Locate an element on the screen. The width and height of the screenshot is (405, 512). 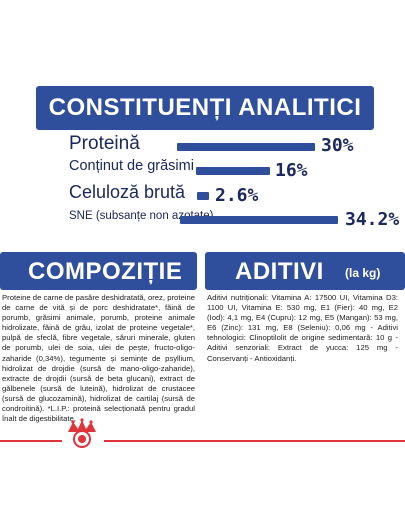
protein-label: Proteină is located at coordinates (104, 143).